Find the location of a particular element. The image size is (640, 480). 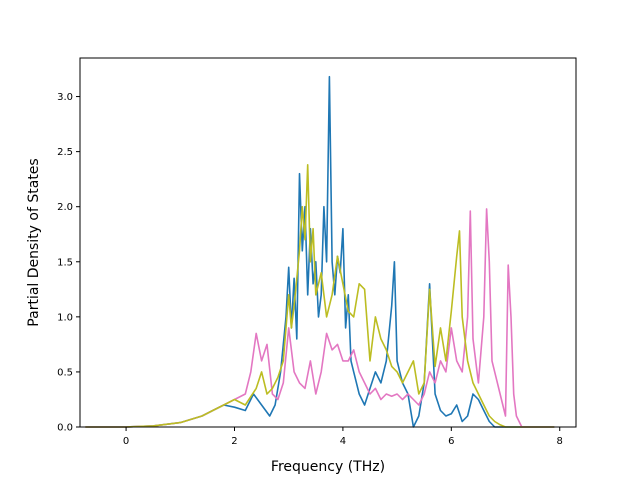

y-tick-label: 1.0 is located at coordinates (65, 317).